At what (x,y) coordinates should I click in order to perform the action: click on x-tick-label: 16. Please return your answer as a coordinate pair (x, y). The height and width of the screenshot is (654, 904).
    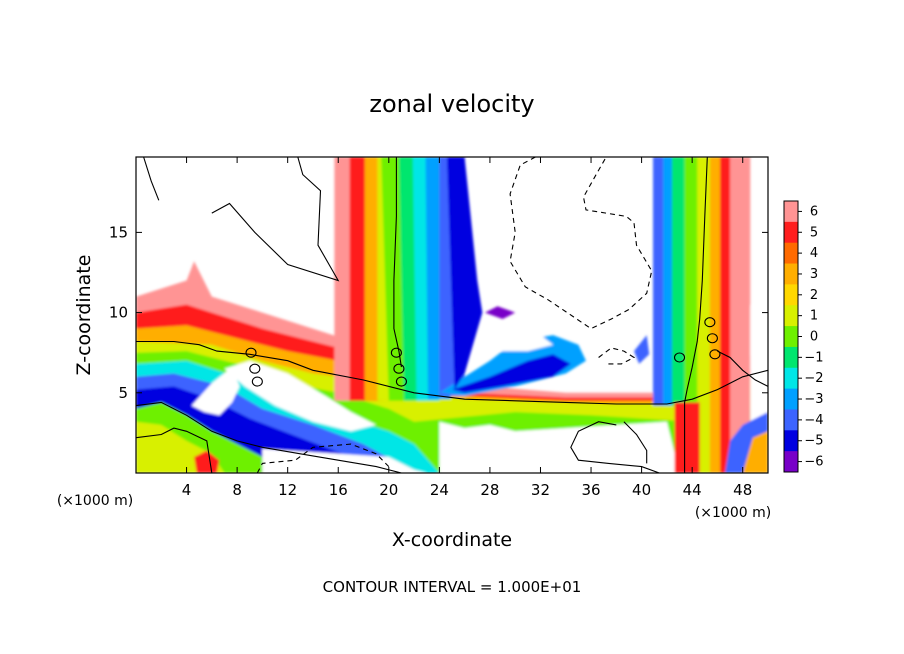
    Looking at the image, I should click on (338, 490).